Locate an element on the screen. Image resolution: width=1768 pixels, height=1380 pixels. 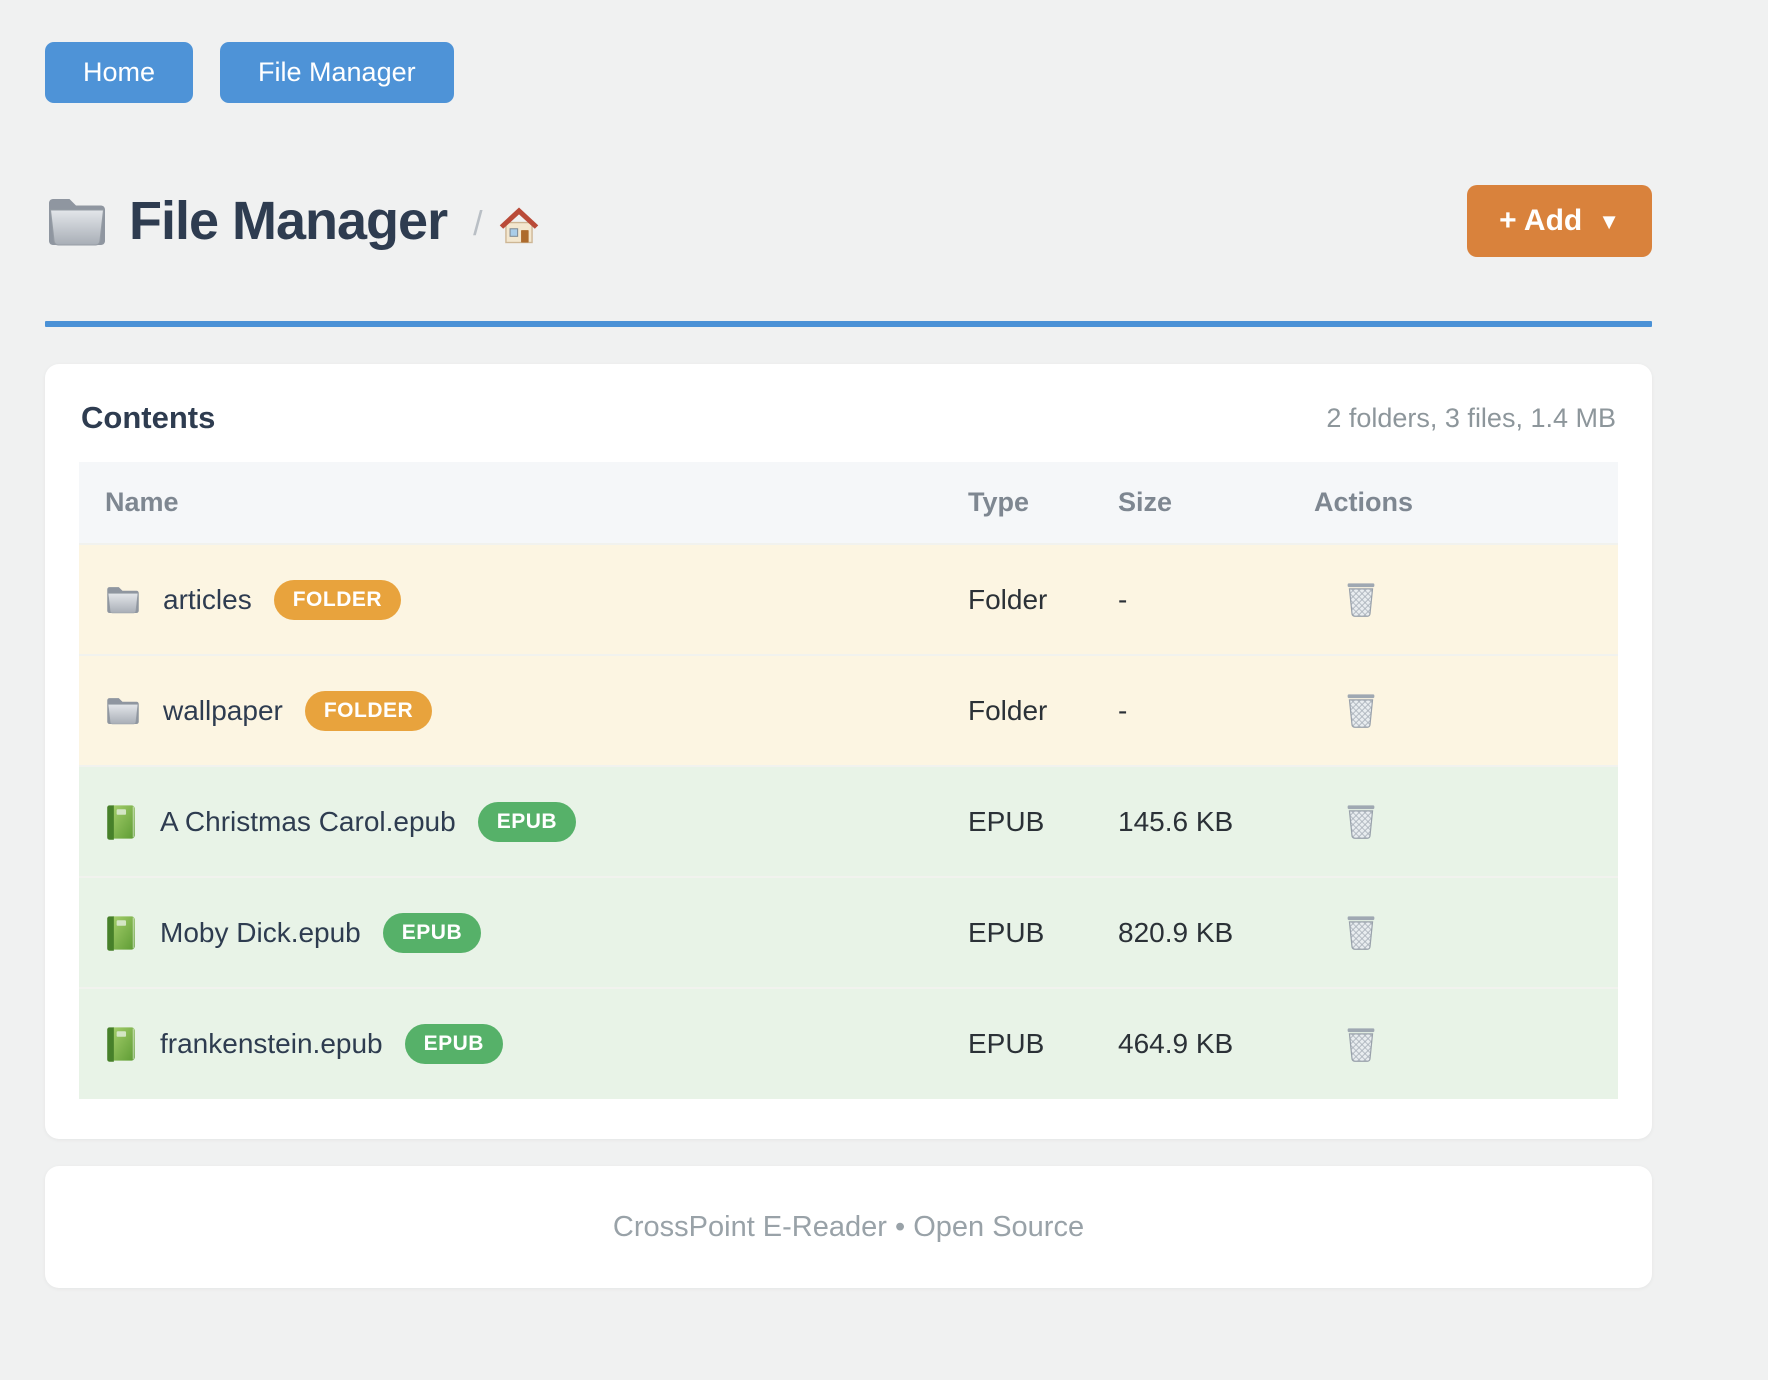
home-button: Home is located at coordinates (119, 72).